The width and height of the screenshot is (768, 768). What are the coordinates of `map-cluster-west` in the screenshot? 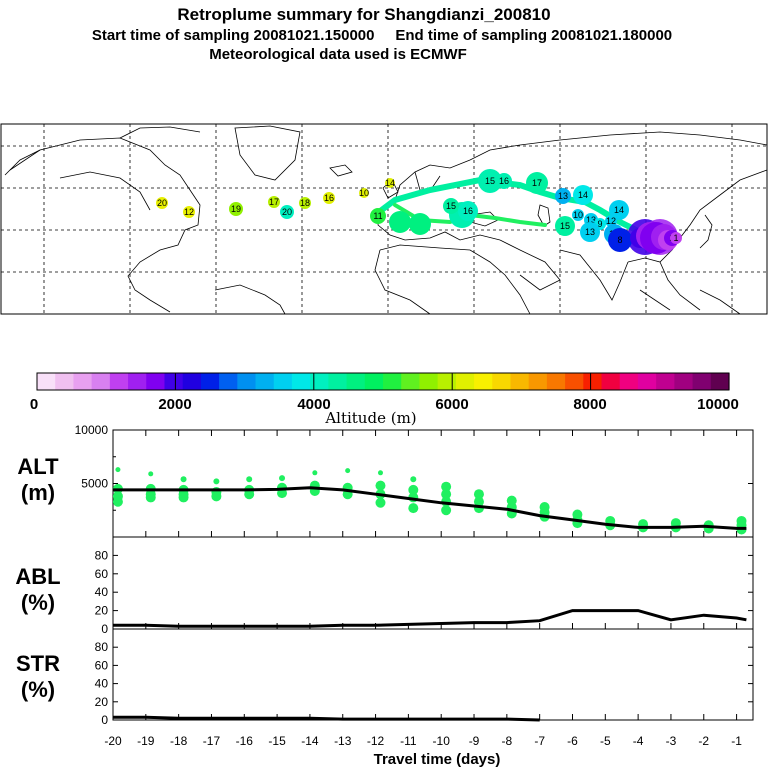 It's located at (400, 222).